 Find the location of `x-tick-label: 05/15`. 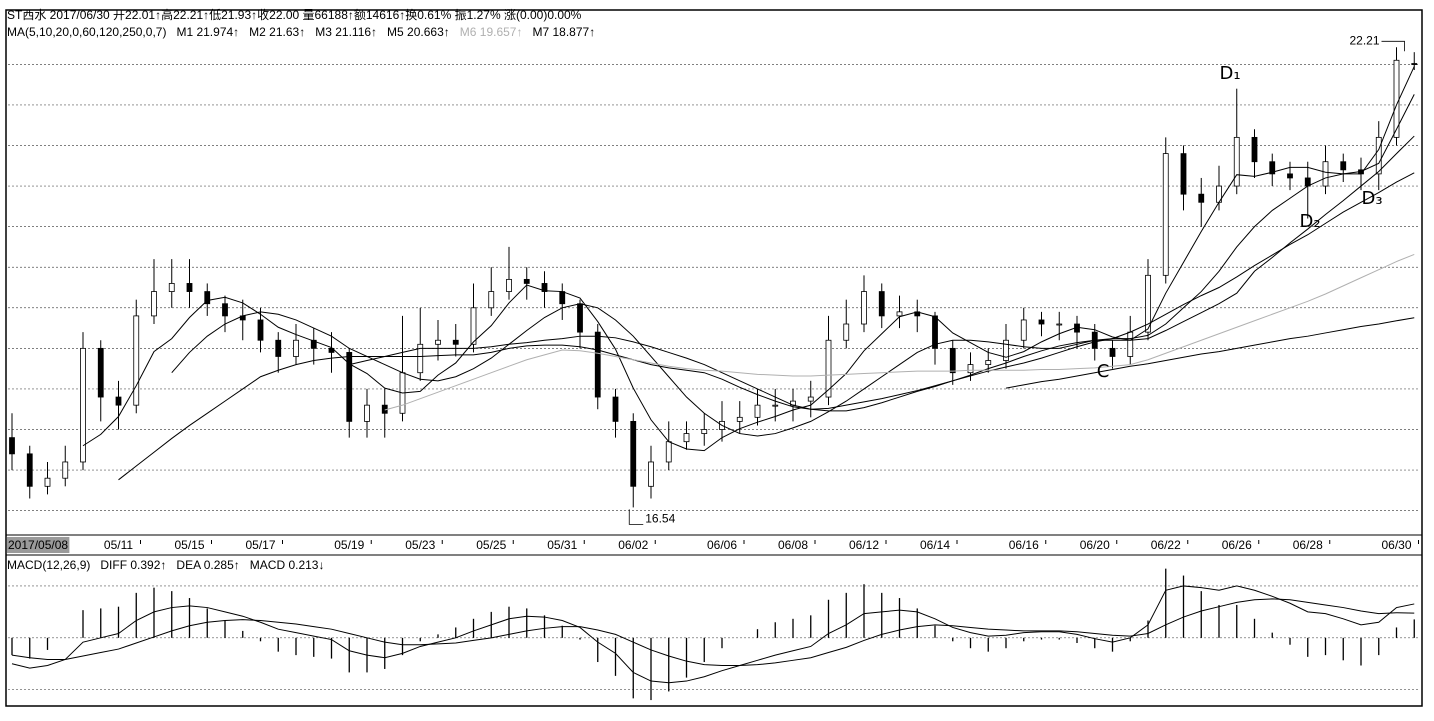

x-tick-label: 05/15 is located at coordinates (189, 545).